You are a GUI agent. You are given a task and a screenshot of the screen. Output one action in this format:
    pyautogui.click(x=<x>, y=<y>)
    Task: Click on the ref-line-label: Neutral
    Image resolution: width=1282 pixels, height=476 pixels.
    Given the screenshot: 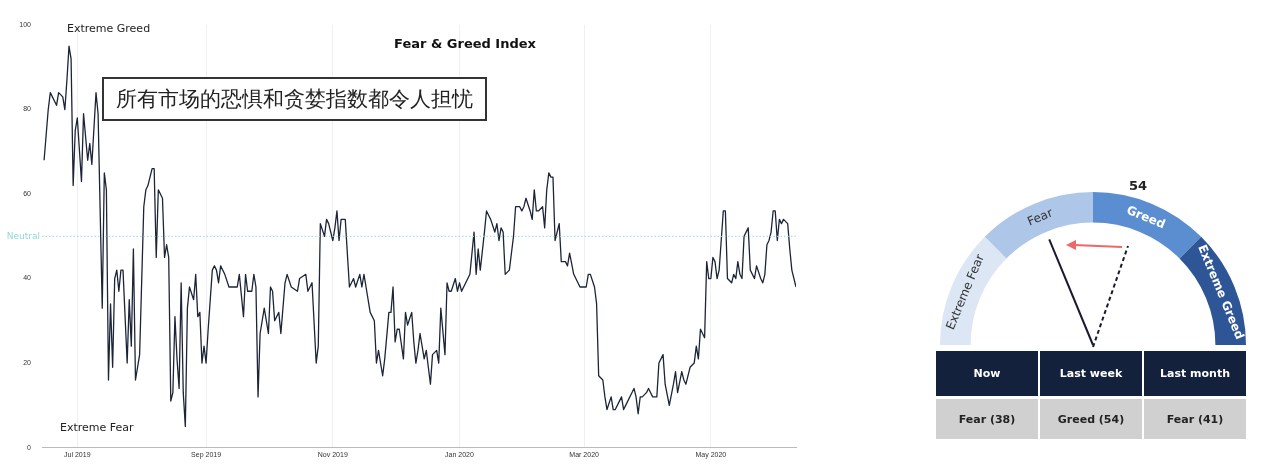 What is the action you would take?
    pyautogui.click(x=23, y=235)
    